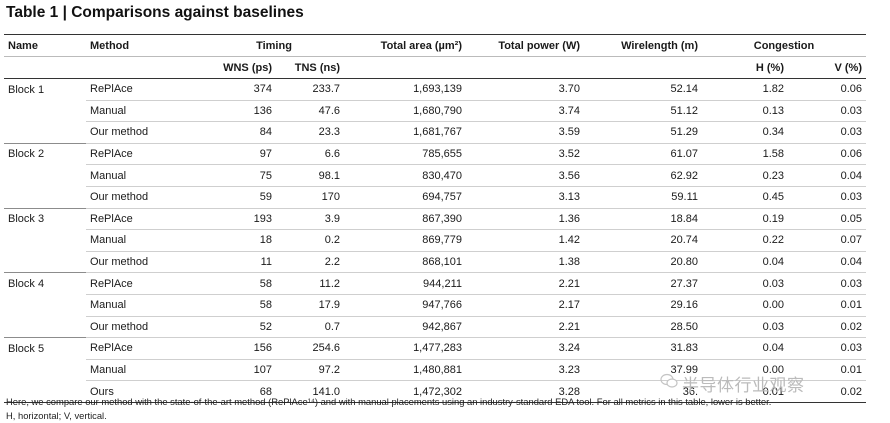 This screenshot has width=890, height=423. Describe the element at coordinates (26, 219) in the screenshot. I see `cell-name: Block 3` at that location.